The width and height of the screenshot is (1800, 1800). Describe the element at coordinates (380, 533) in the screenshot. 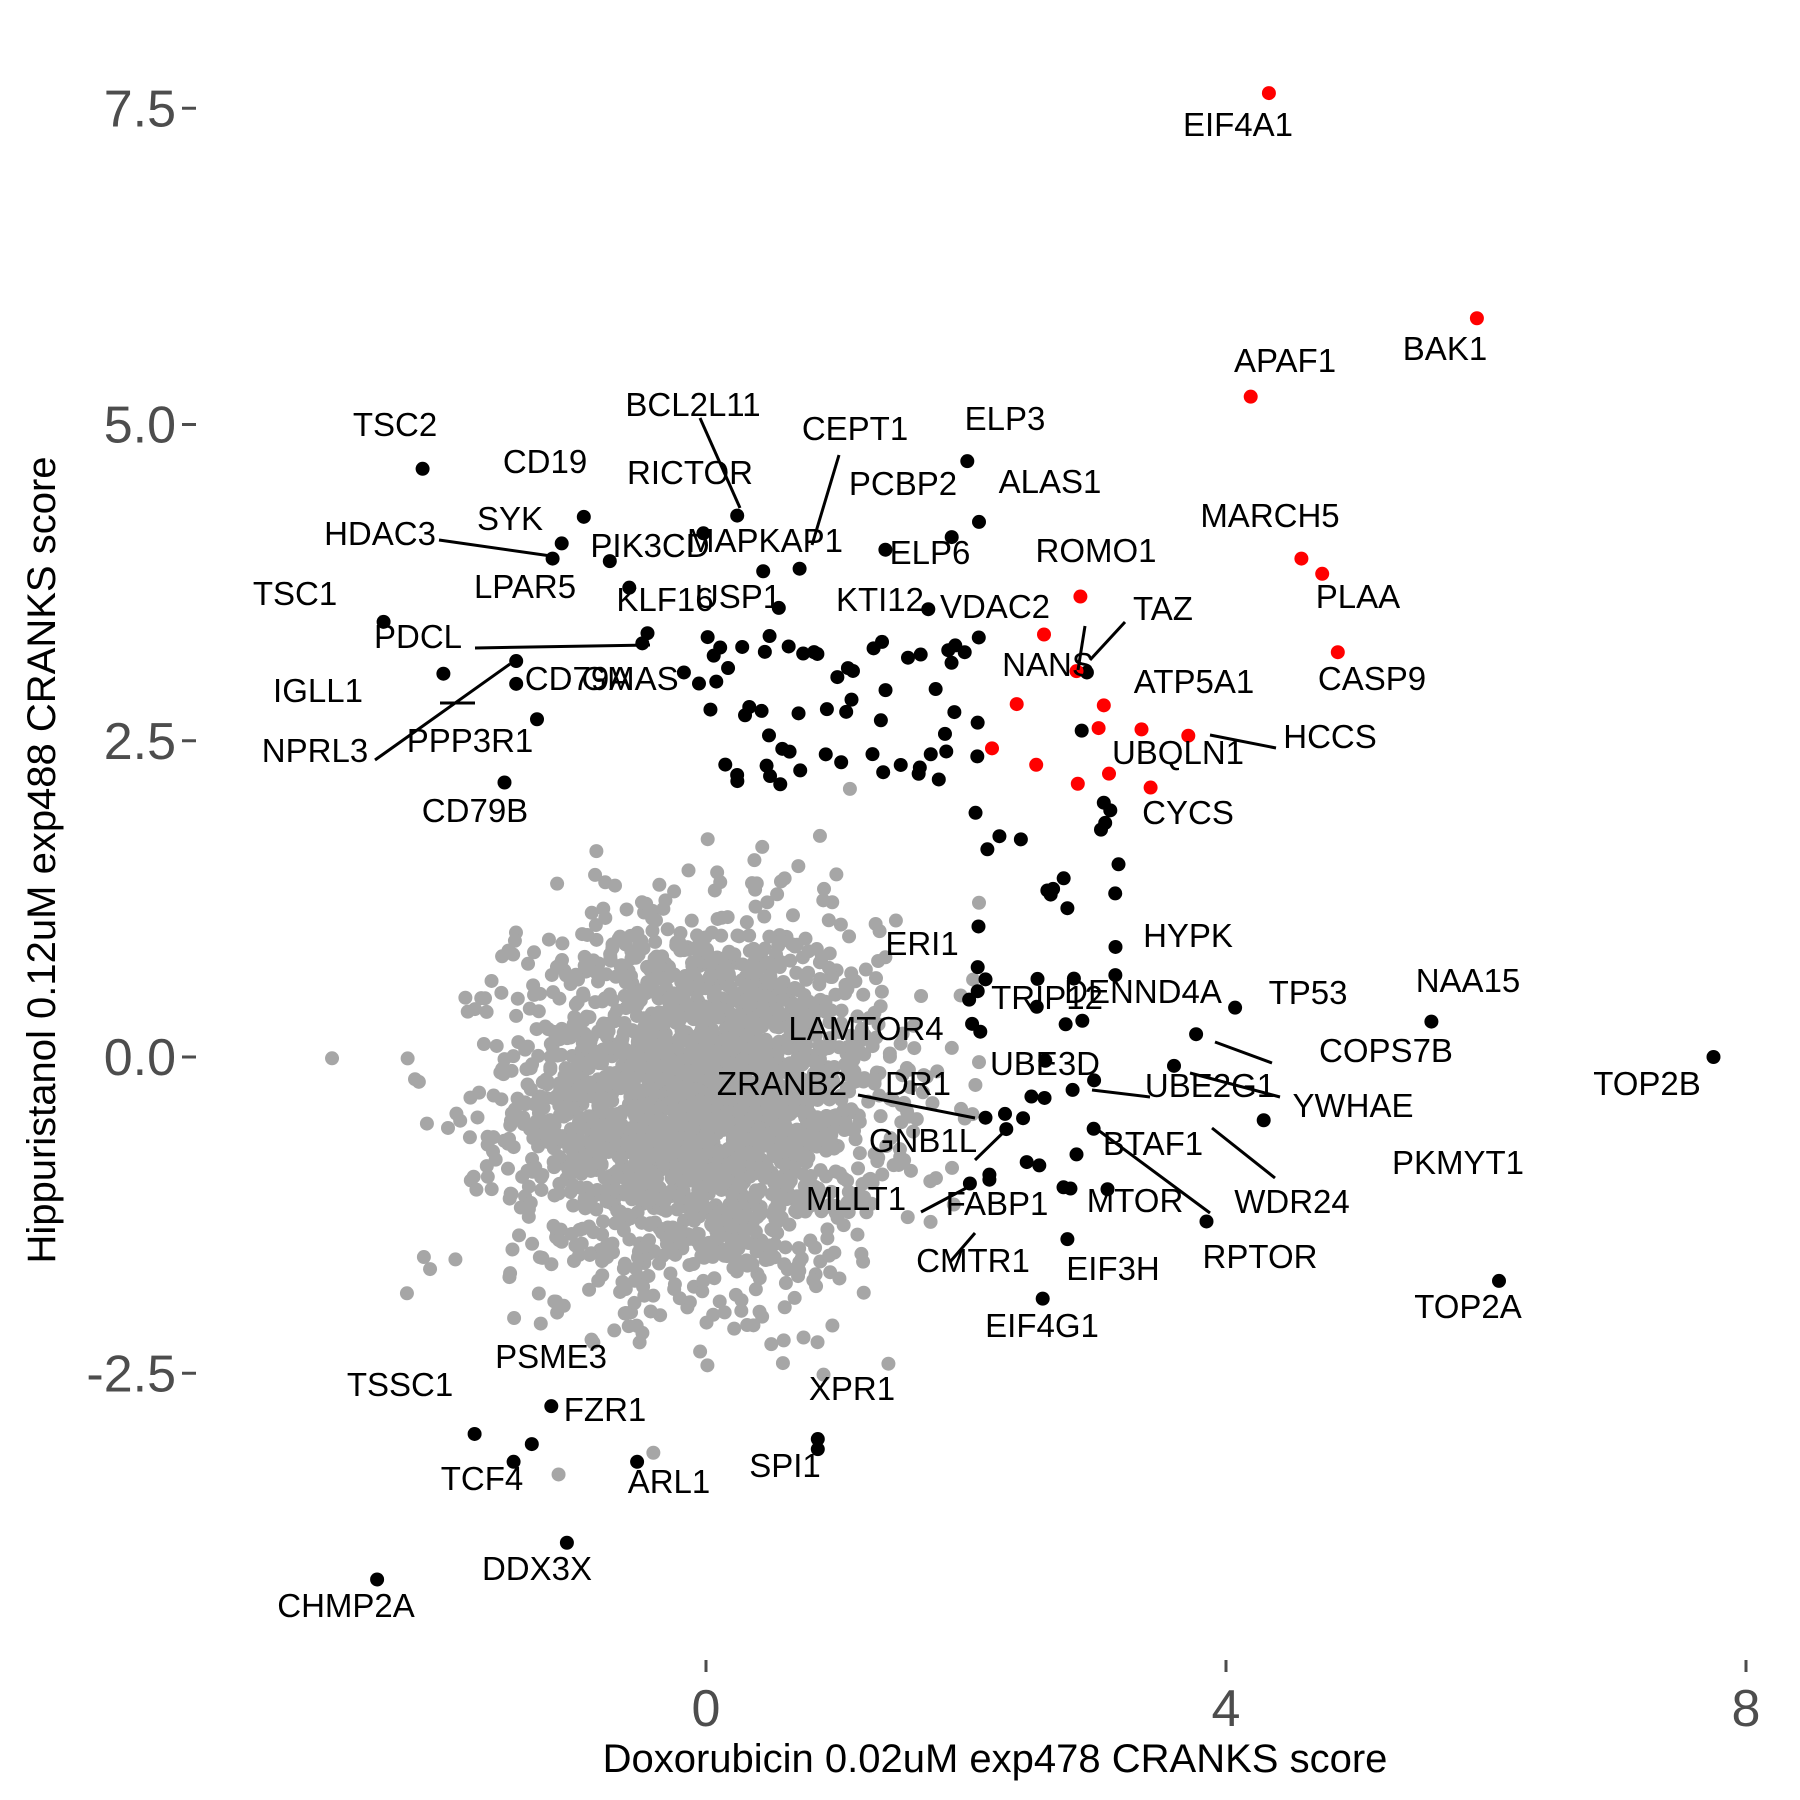

I see `point-label: HDAC3` at that location.